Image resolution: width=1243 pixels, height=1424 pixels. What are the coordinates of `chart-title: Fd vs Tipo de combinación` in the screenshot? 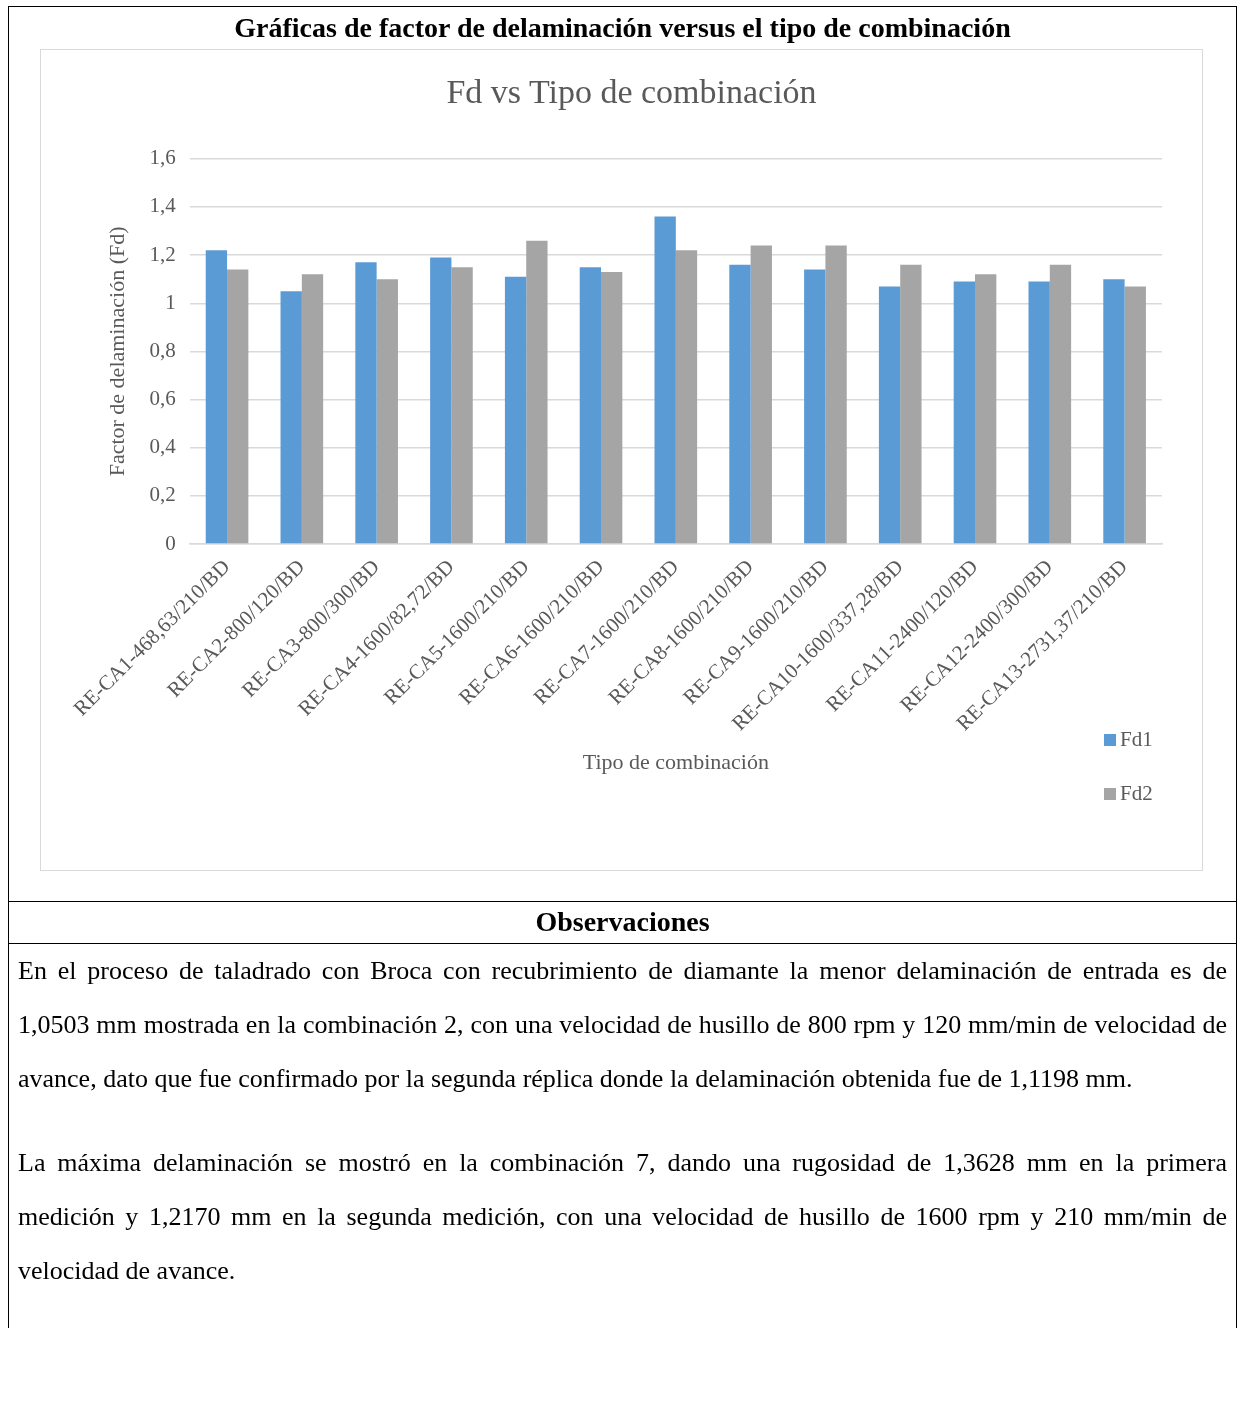 It's located at (631, 92).